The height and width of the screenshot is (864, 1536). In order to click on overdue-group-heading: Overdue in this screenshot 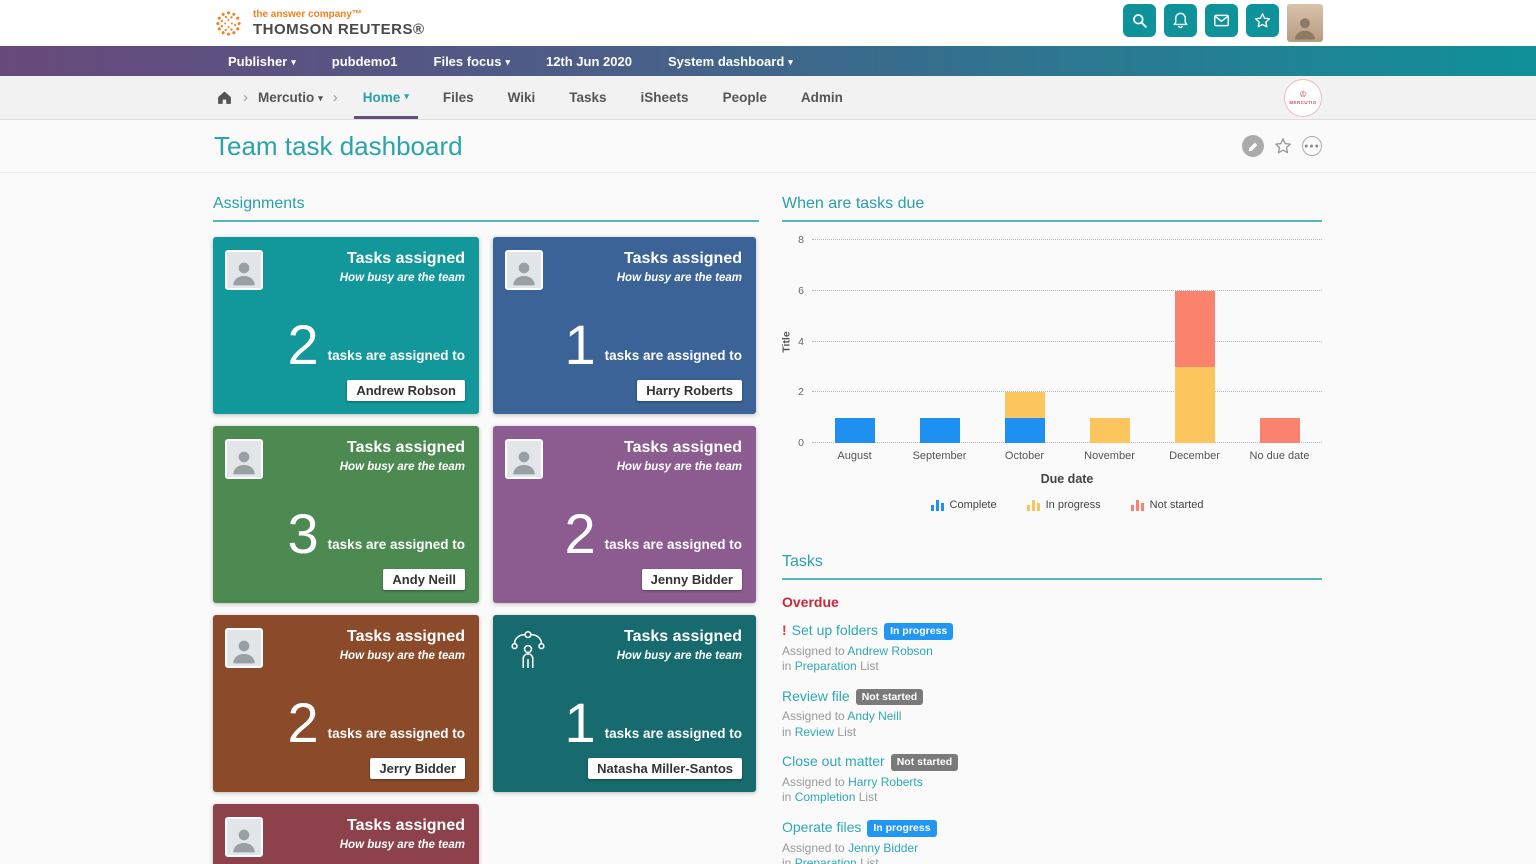, I will do `click(810, 602)`.